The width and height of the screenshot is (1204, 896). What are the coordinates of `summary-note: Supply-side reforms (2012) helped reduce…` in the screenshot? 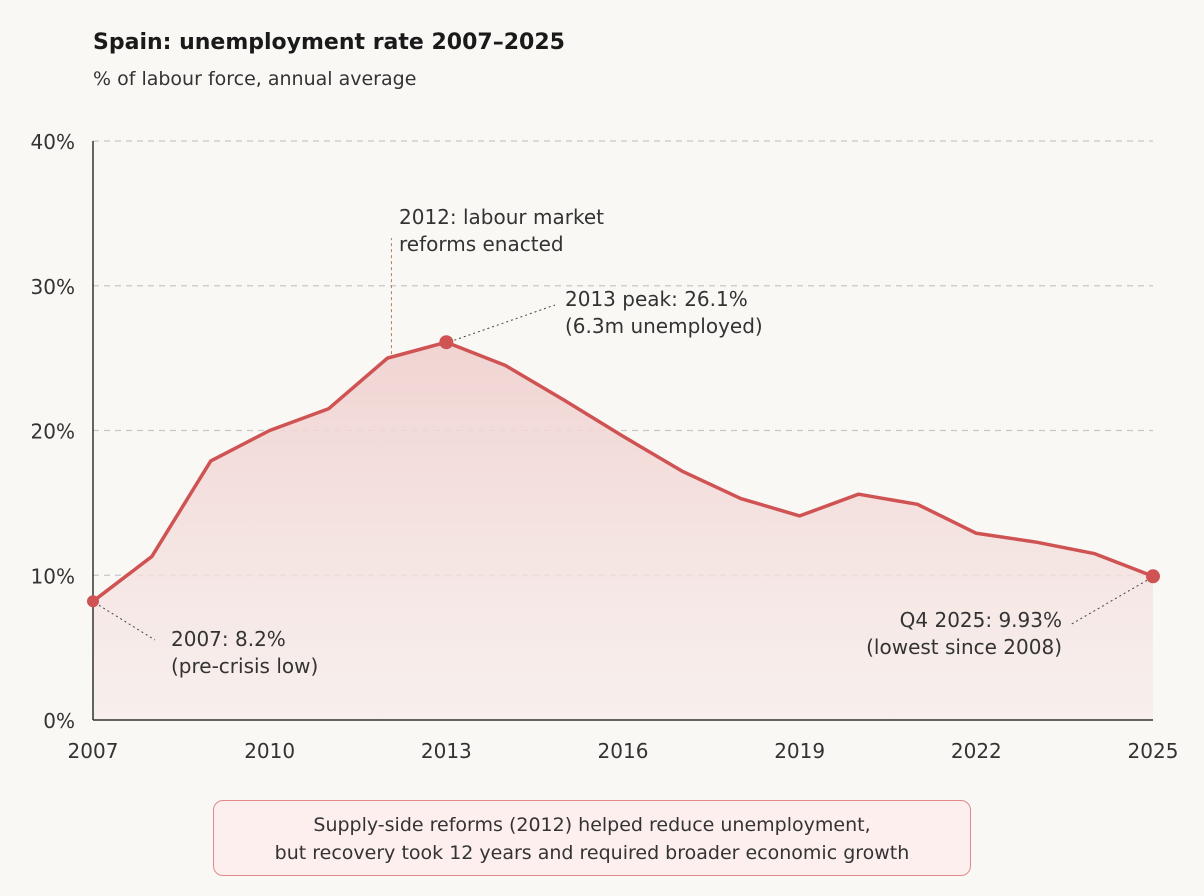 It's located at (592, 838).